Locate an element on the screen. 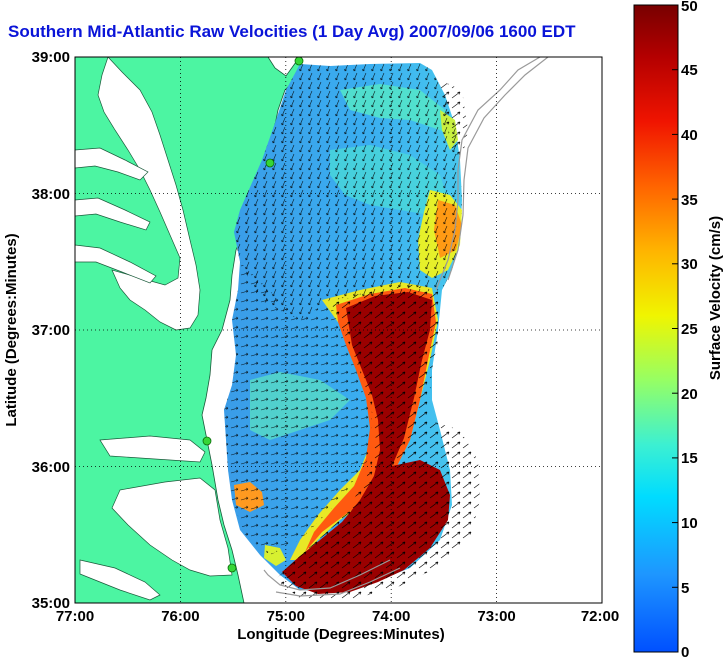 The image size is (724, 659). albemarle-sound is located at coordinates (152, 449).